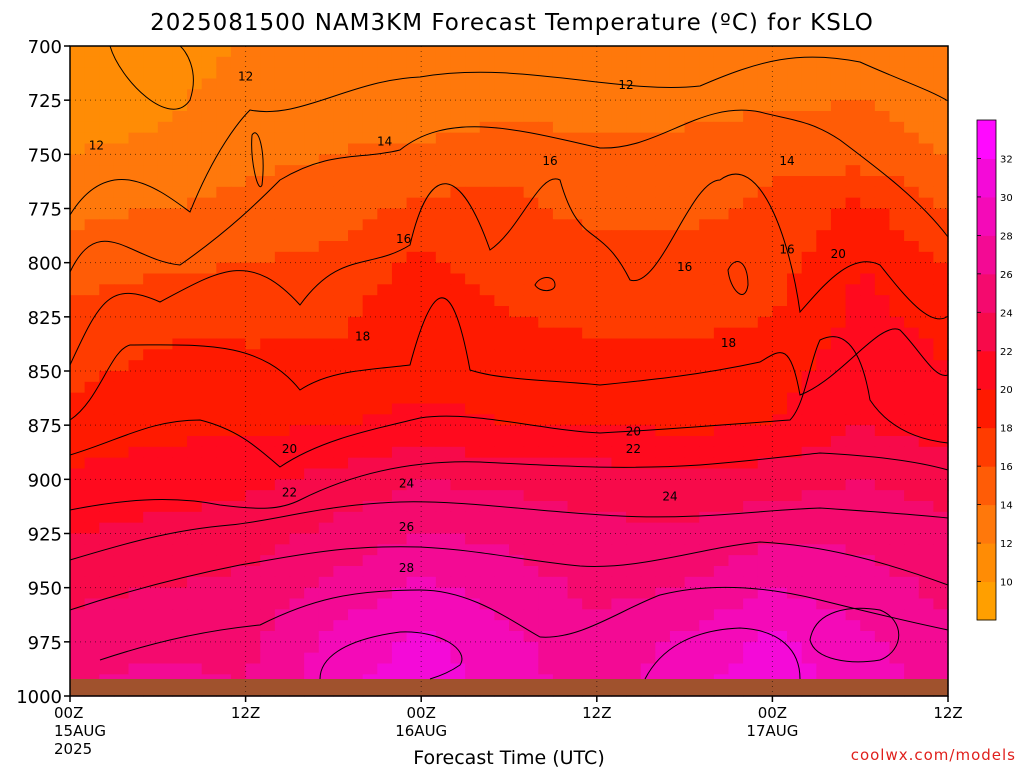 Image resolution: width=1024 pixels, height=768 pixels. What do you see at coordinates (933, 755) in the screenshot?
I see `credit-text: coolwx.com/models` at bounding box center [933, 755].